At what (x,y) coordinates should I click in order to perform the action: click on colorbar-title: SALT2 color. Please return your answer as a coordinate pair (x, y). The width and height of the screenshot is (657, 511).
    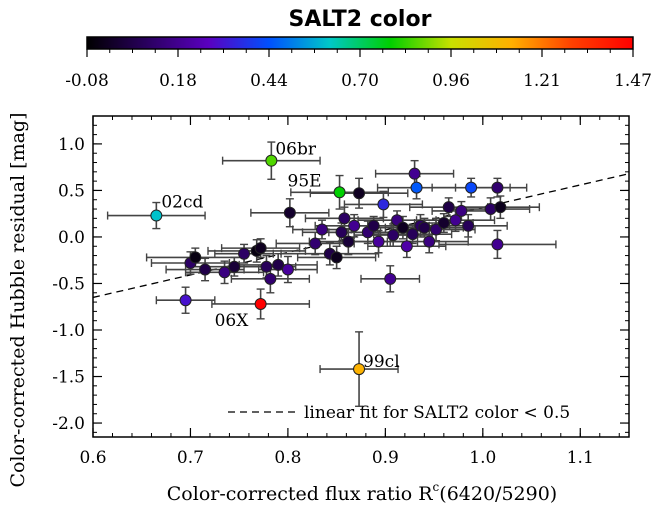
    Looking at the image, I should click on (360, 19).